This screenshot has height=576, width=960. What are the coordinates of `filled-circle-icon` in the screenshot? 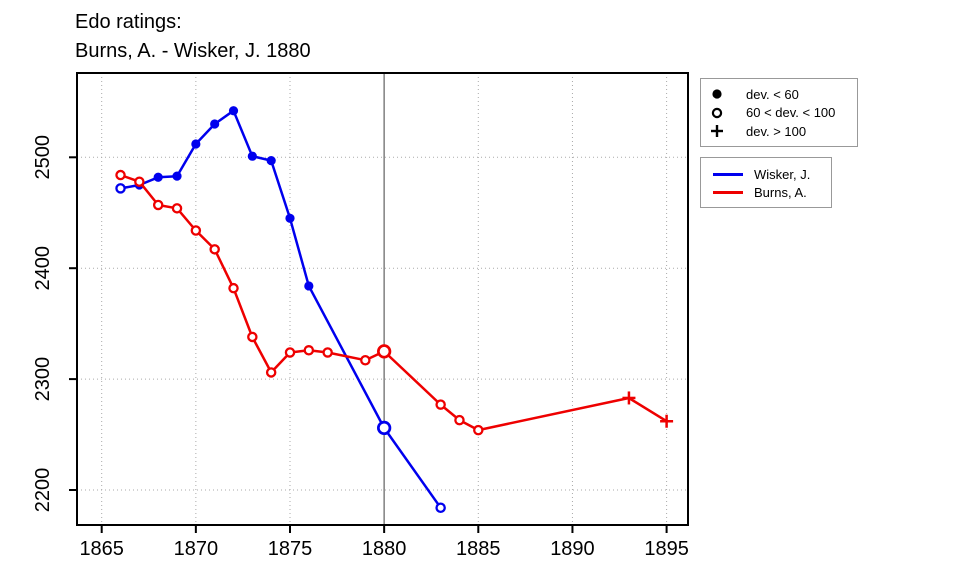 It's located at (717, 94).